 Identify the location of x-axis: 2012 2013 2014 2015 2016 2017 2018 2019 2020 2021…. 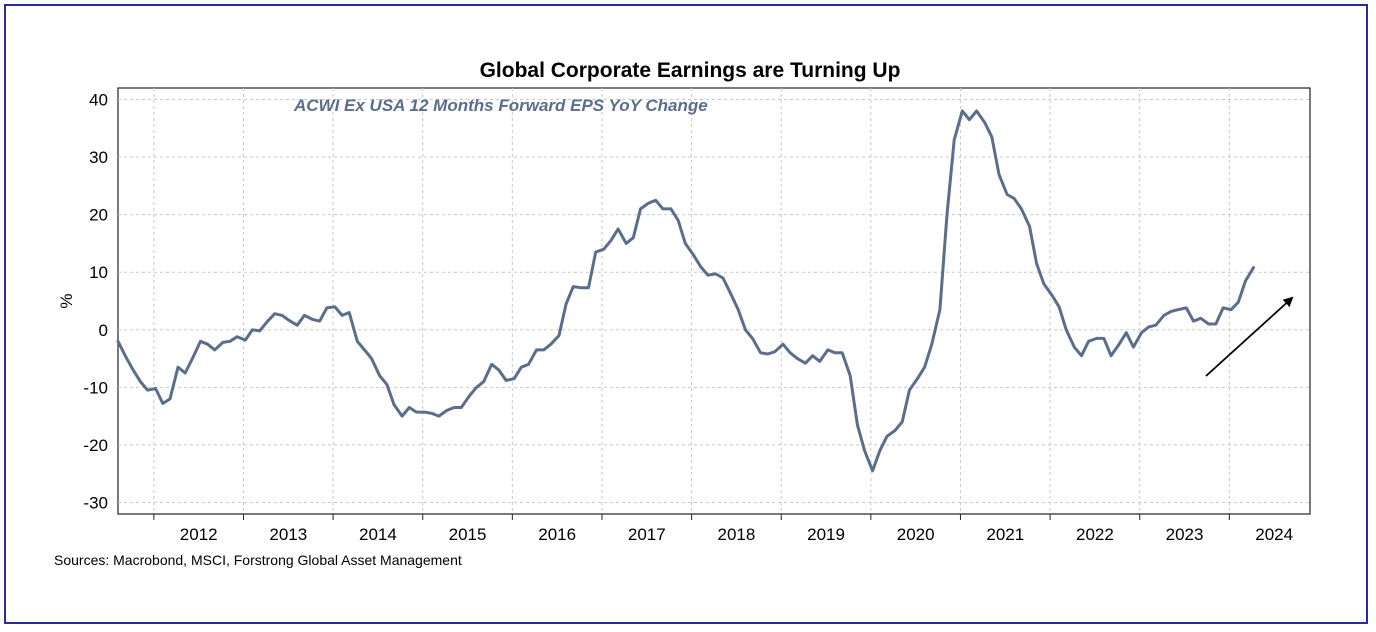
(723, 529).